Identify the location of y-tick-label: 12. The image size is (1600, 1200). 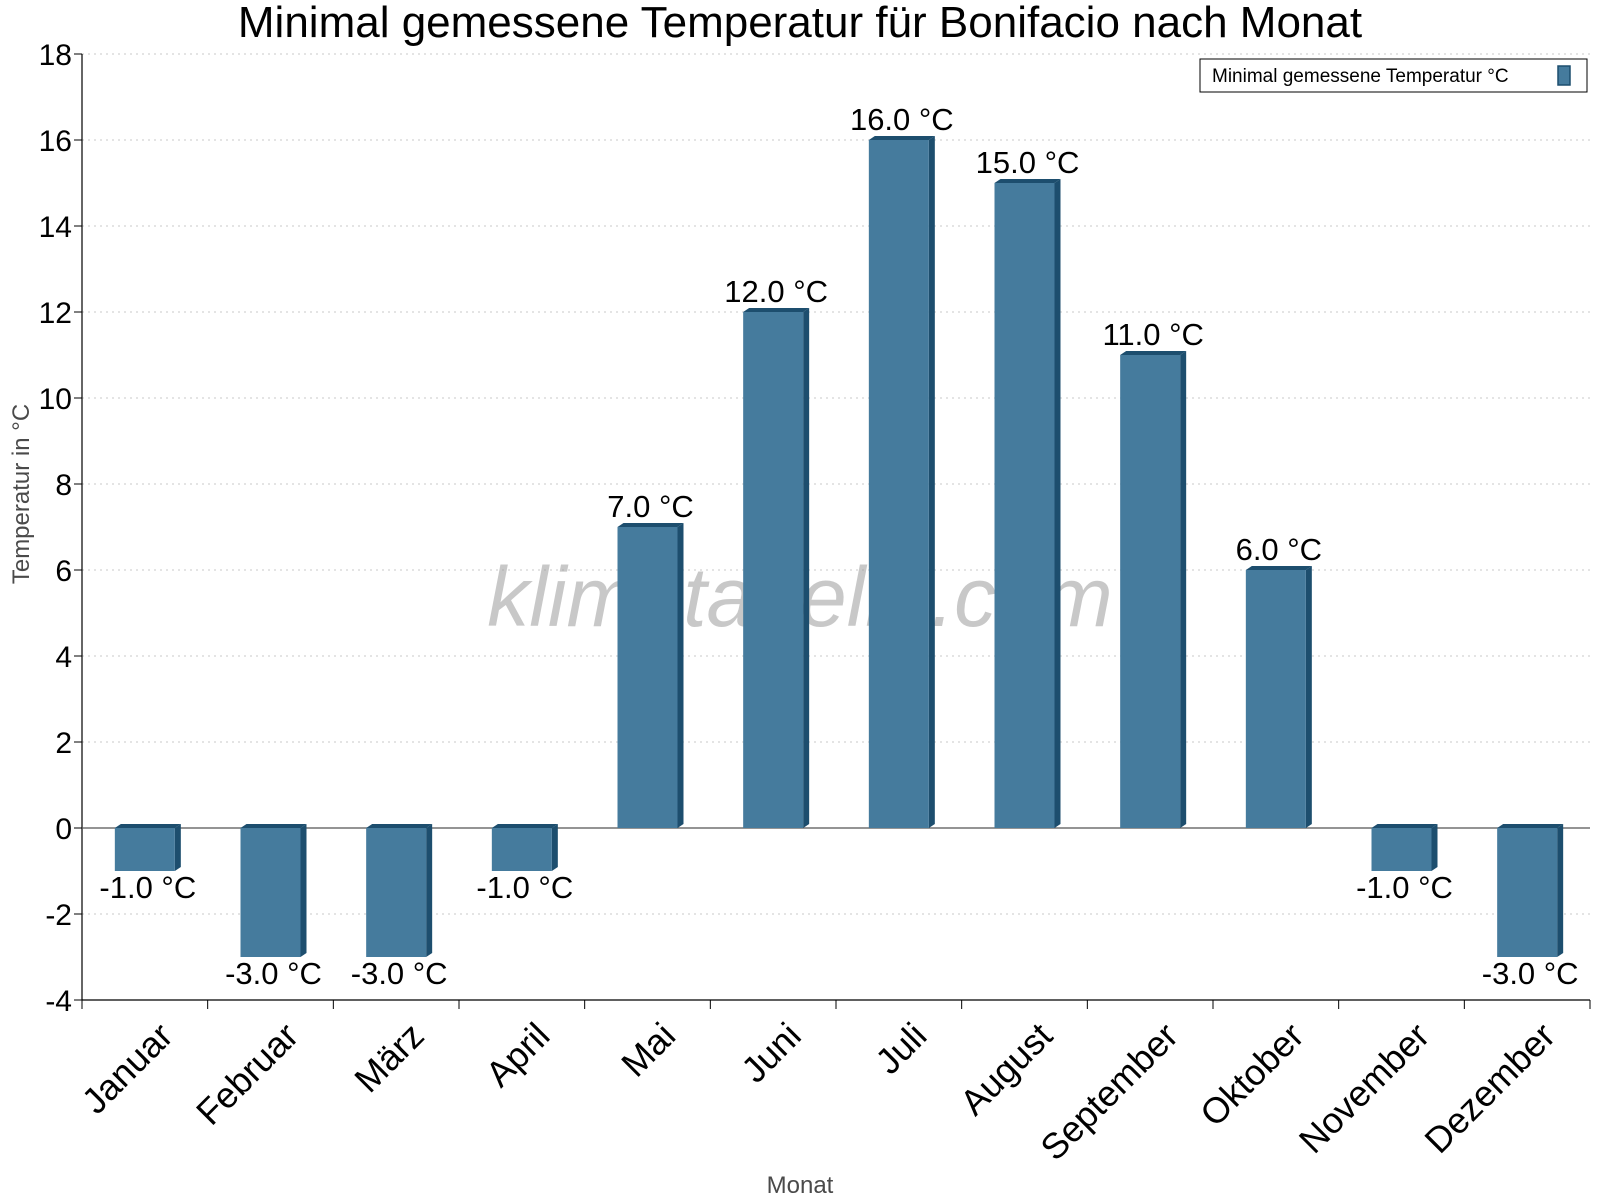
(55, 313).